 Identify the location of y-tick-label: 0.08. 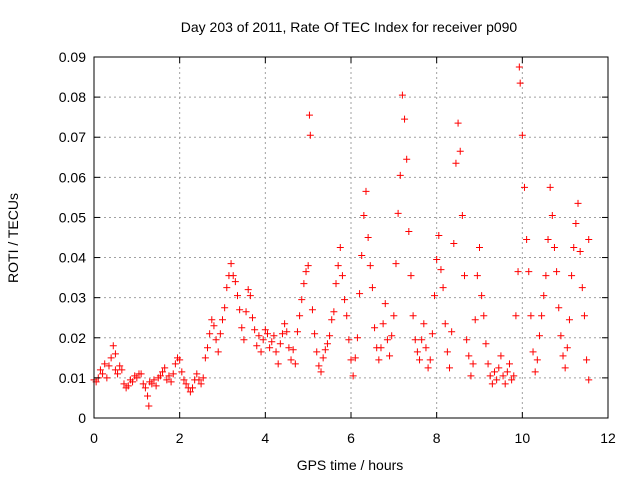
(72, 97).